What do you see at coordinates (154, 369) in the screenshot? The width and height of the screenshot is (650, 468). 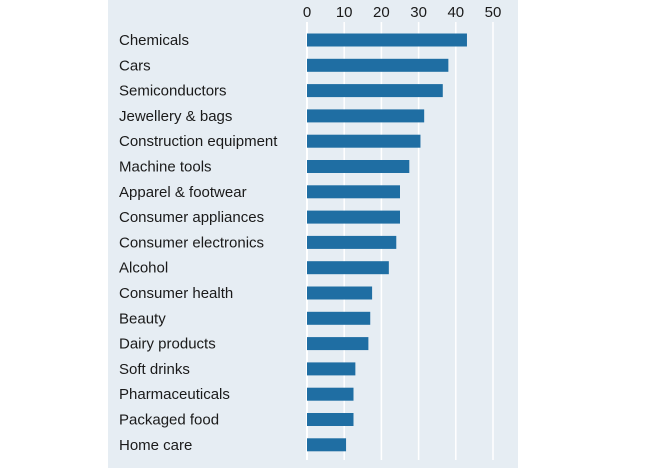 I see `category-label: Soft drinks` at bounding box center [154, 369].